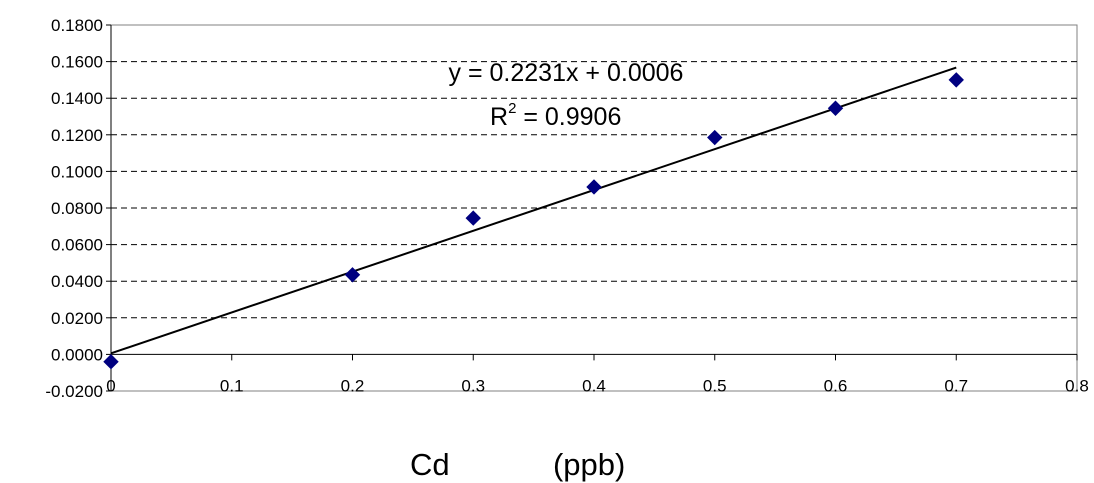  Describe the element at coordinates (499, 117) in the screenshot. I see `r-squared-r: R` at that location.